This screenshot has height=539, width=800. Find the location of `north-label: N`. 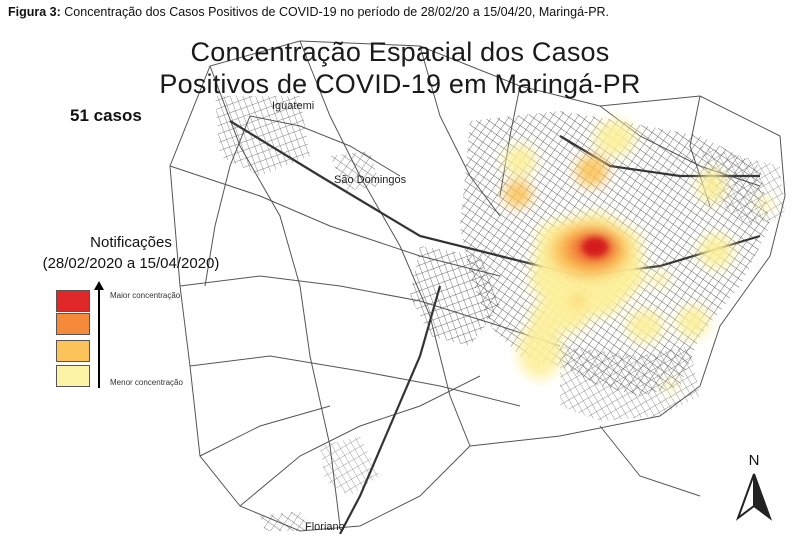

north-label: N is located at coordinates (754, 460).